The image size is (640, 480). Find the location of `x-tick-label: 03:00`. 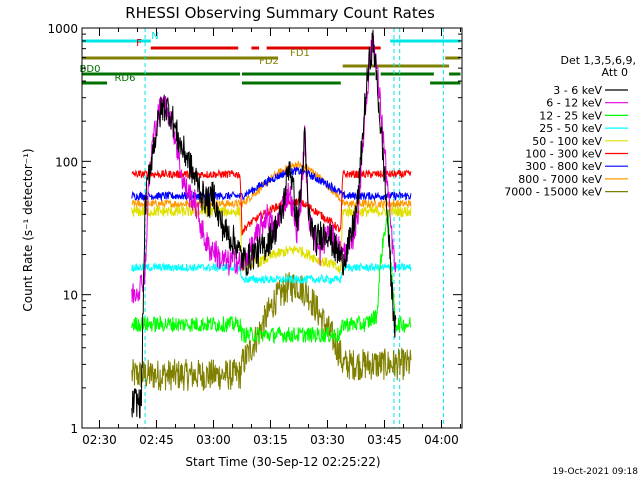

x-tick-label: 03:00 is located at coordinates (213, 440).